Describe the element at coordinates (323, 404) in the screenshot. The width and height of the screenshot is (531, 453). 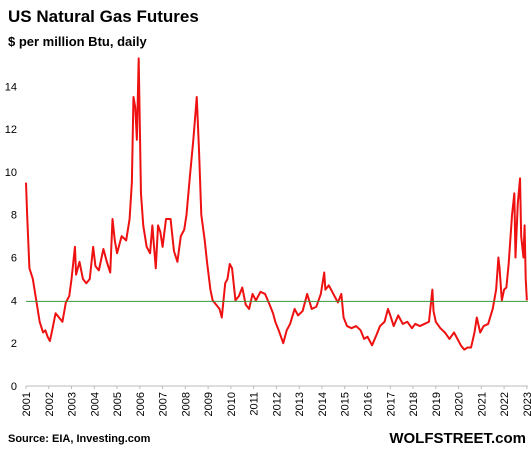
I see `x-tick-label: 2014` at that location.